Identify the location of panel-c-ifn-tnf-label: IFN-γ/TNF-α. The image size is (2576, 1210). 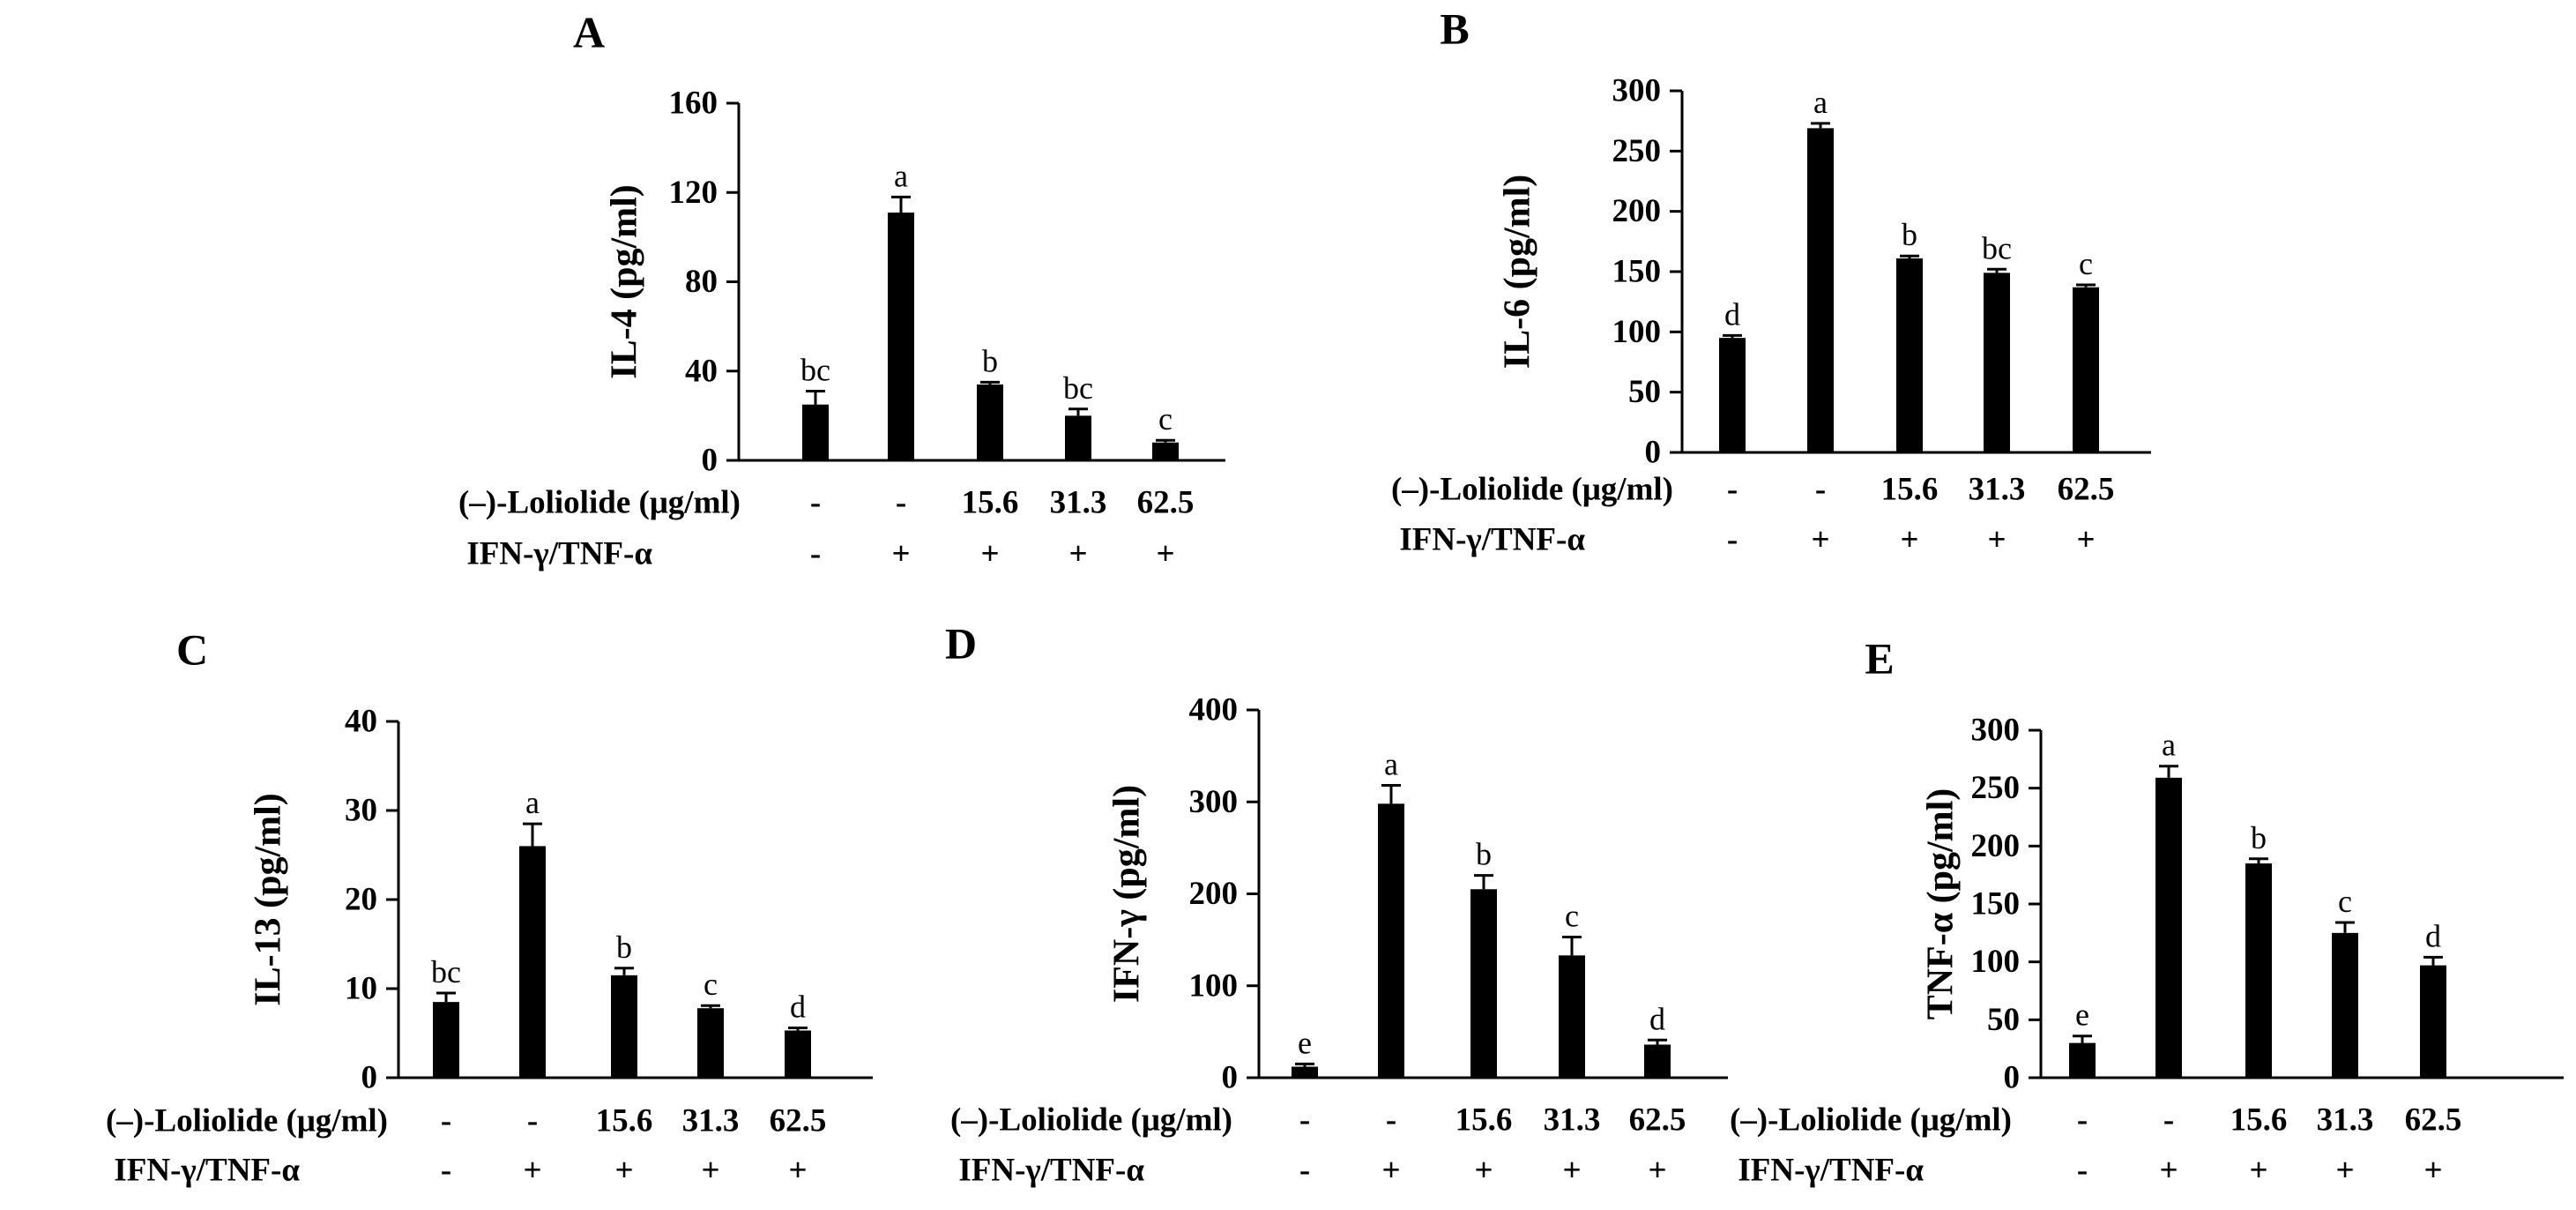
(207, 1171).